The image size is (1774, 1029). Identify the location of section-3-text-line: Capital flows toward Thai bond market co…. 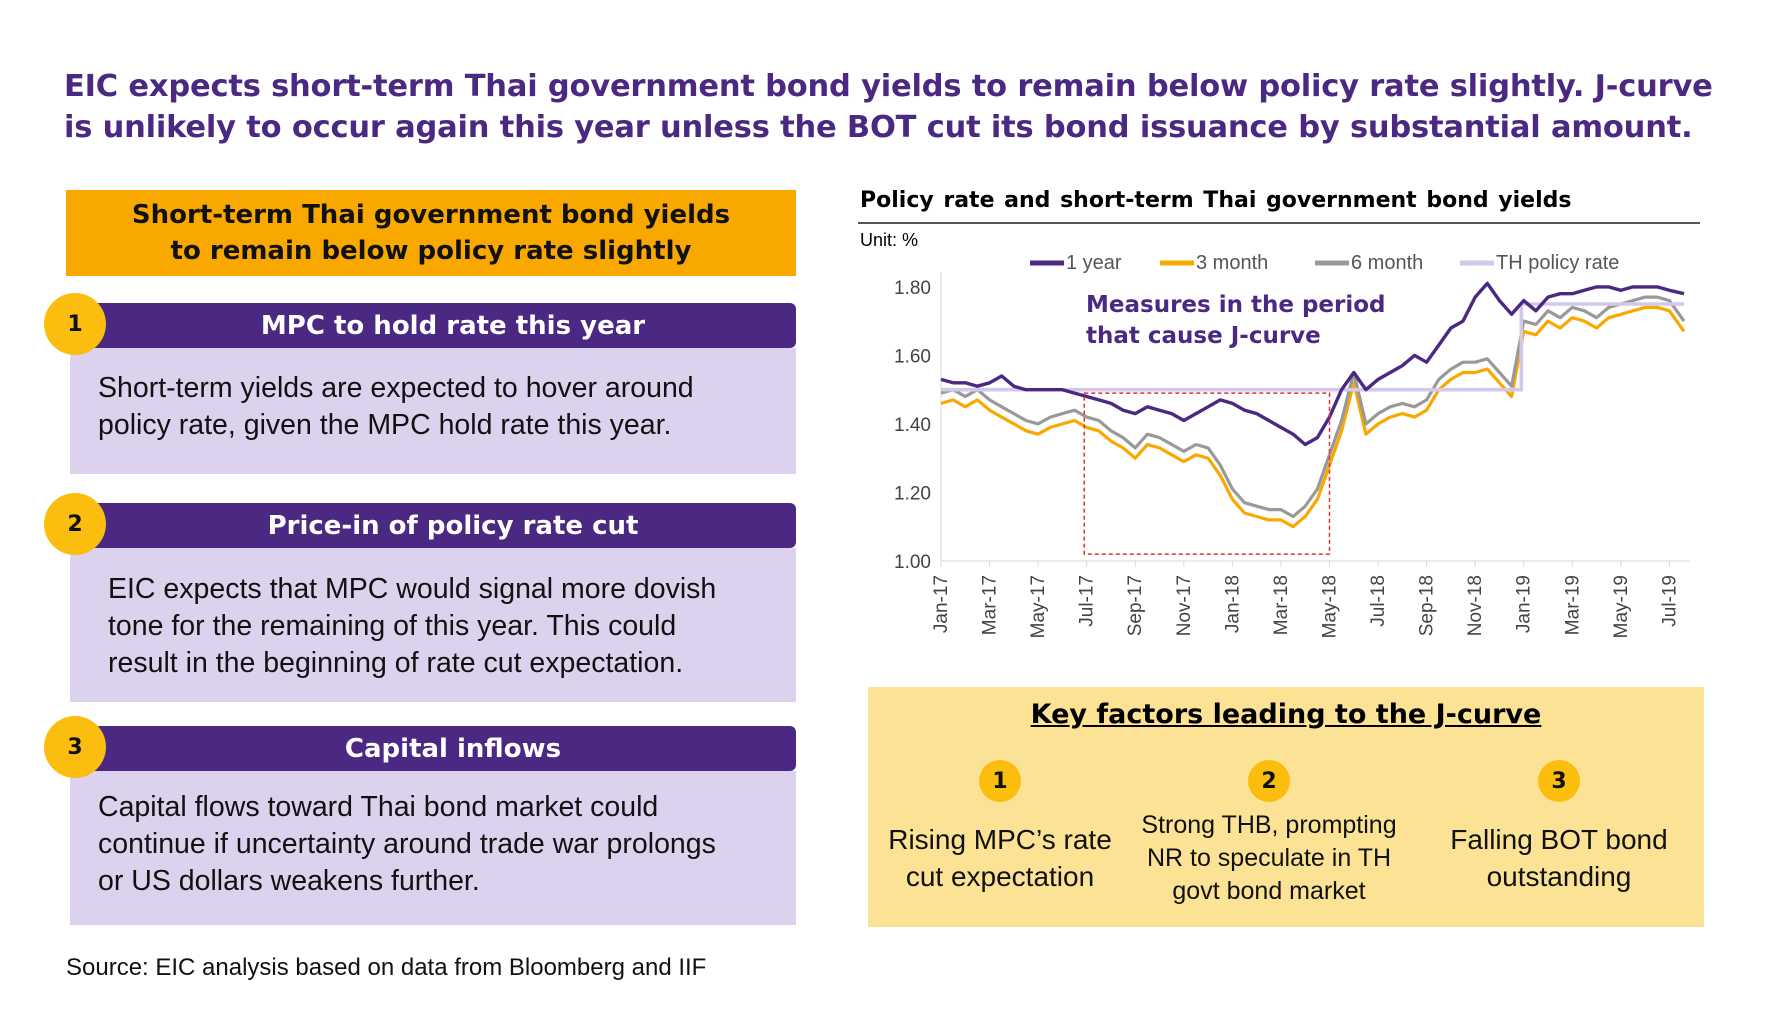
(378, 807).